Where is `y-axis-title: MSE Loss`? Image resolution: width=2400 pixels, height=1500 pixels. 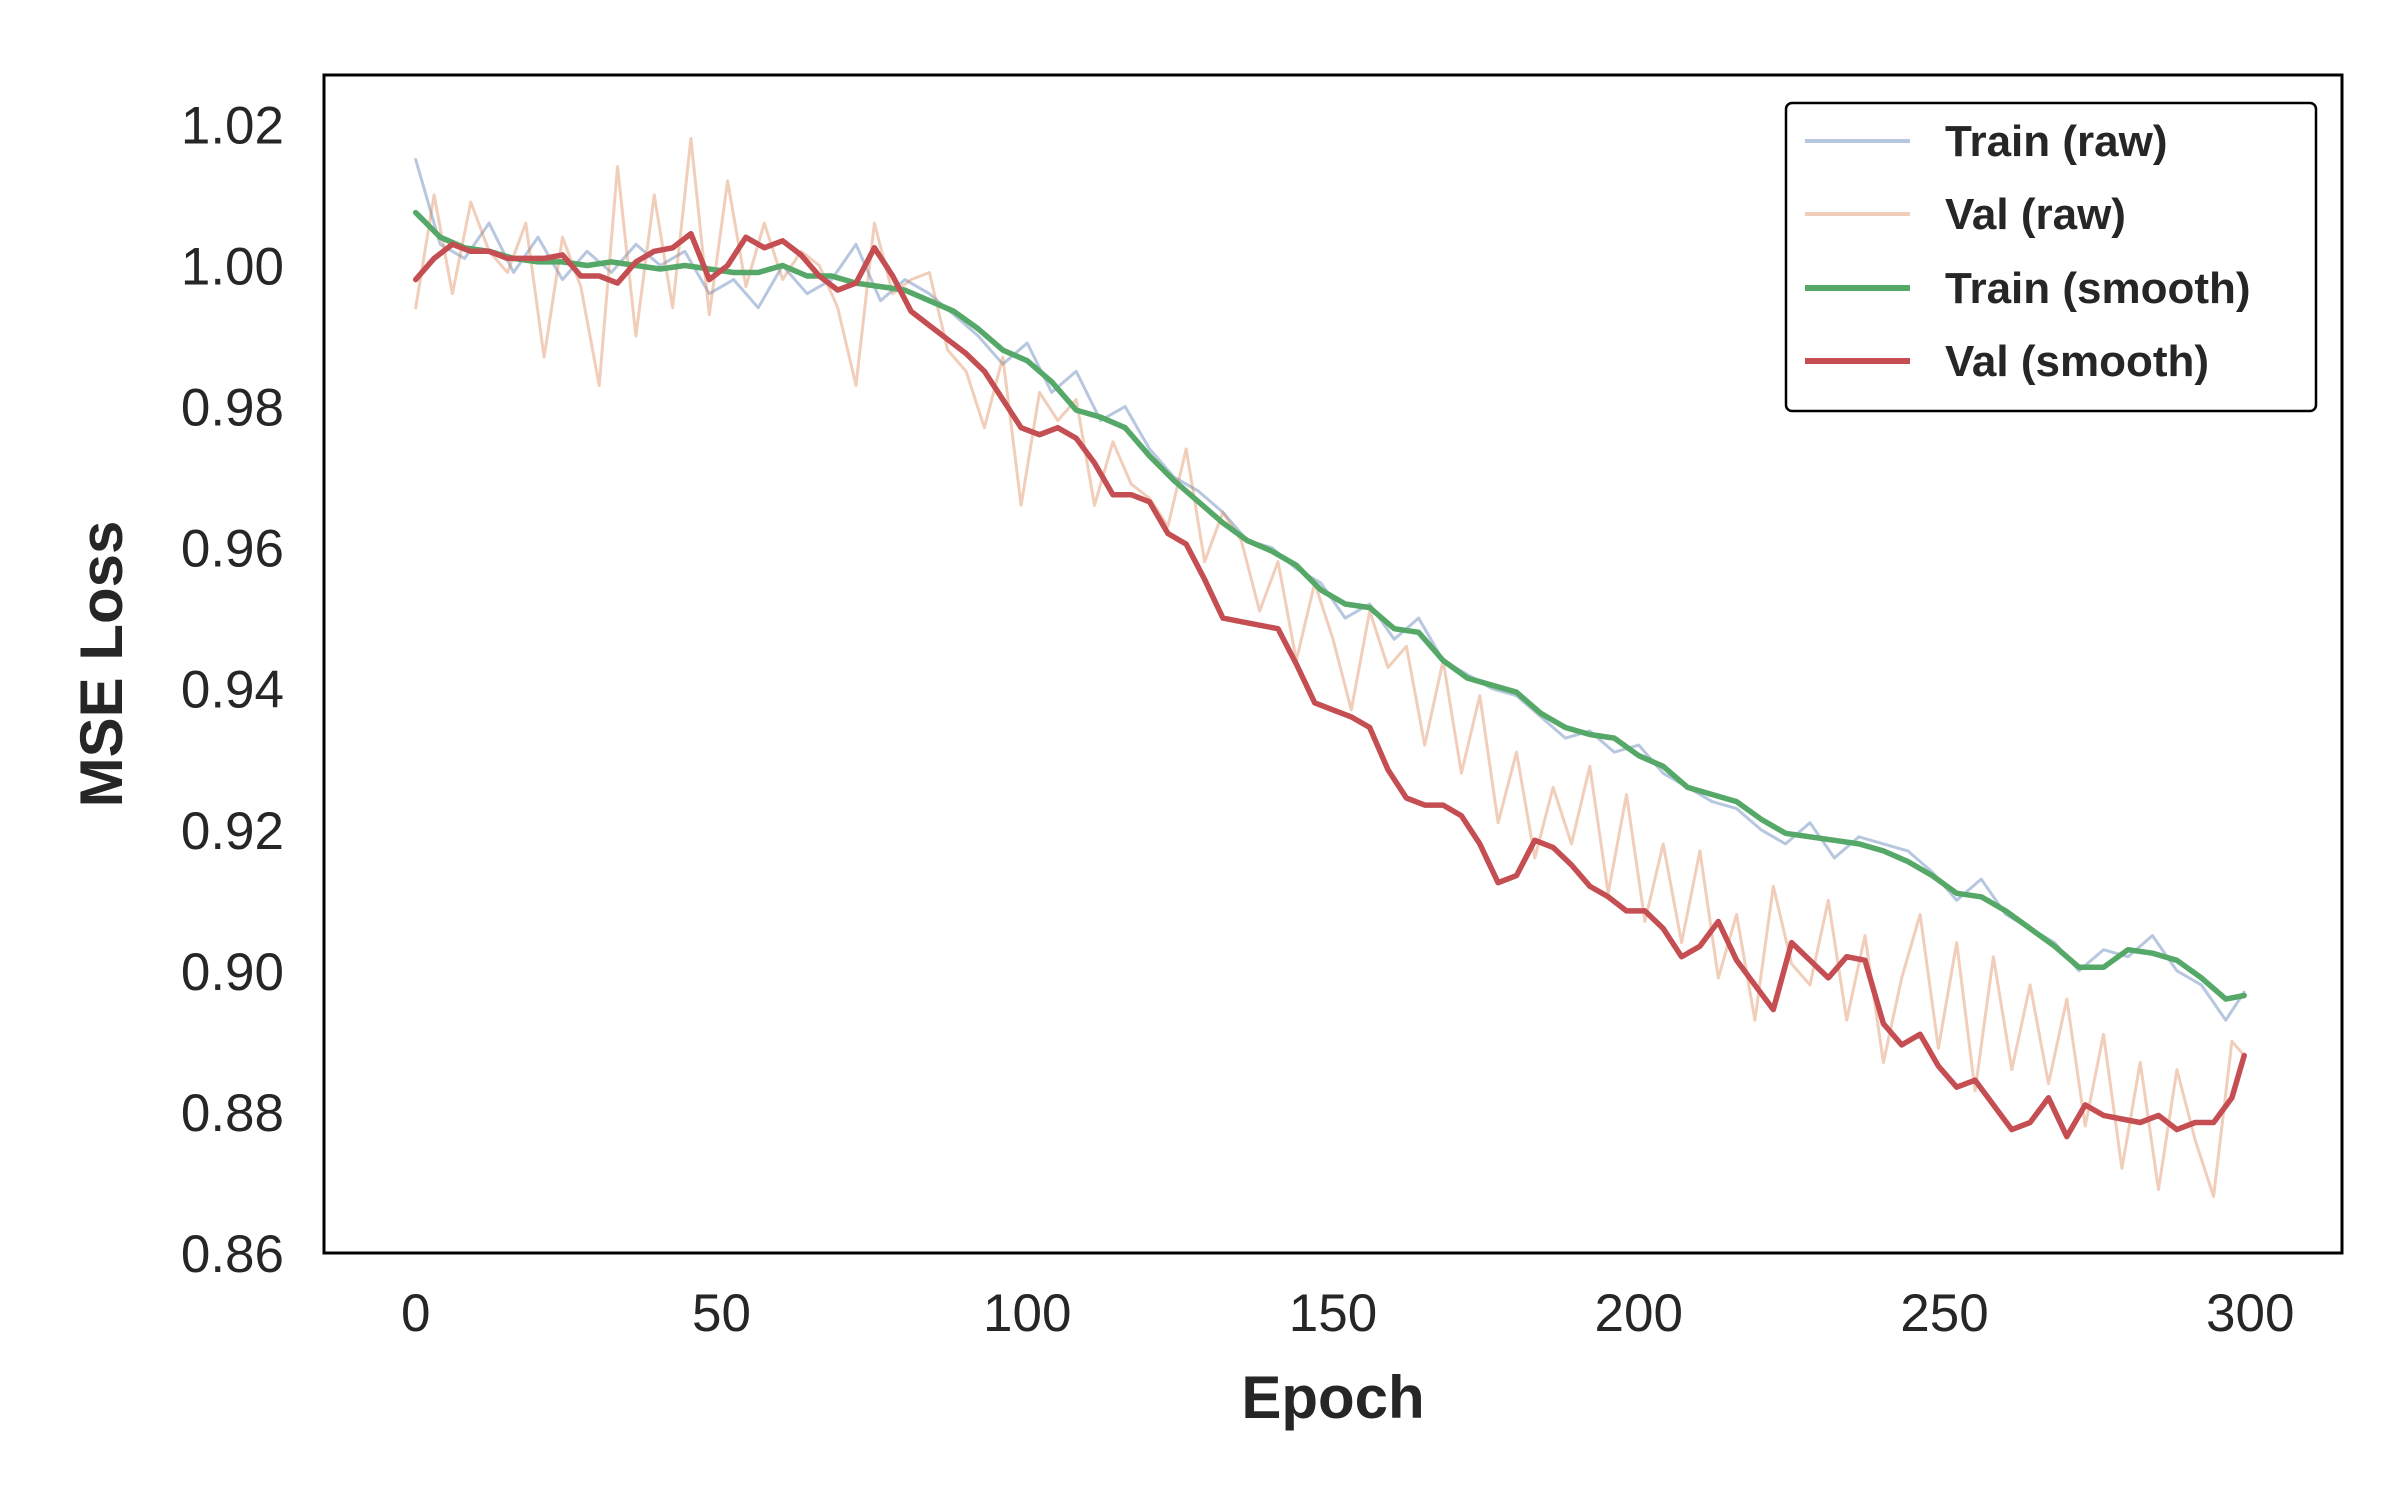
y-axis-title: MSE Loss is located at coordinates (101, 664).